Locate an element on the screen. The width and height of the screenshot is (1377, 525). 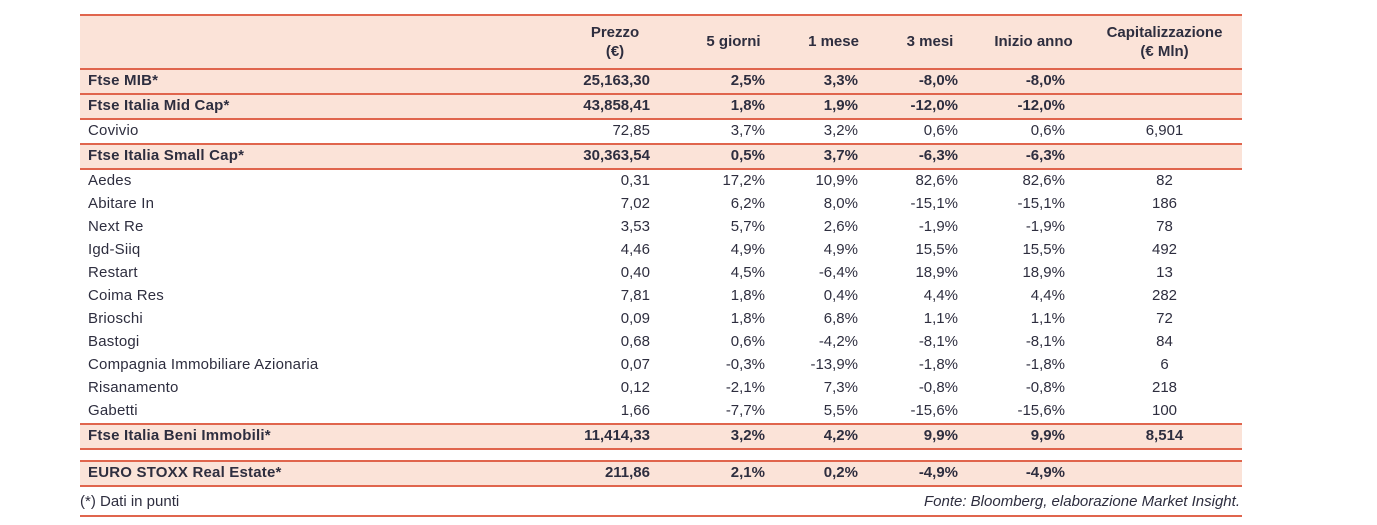
change-5d-cell: 4,9% is located at coordinates (747, 250).